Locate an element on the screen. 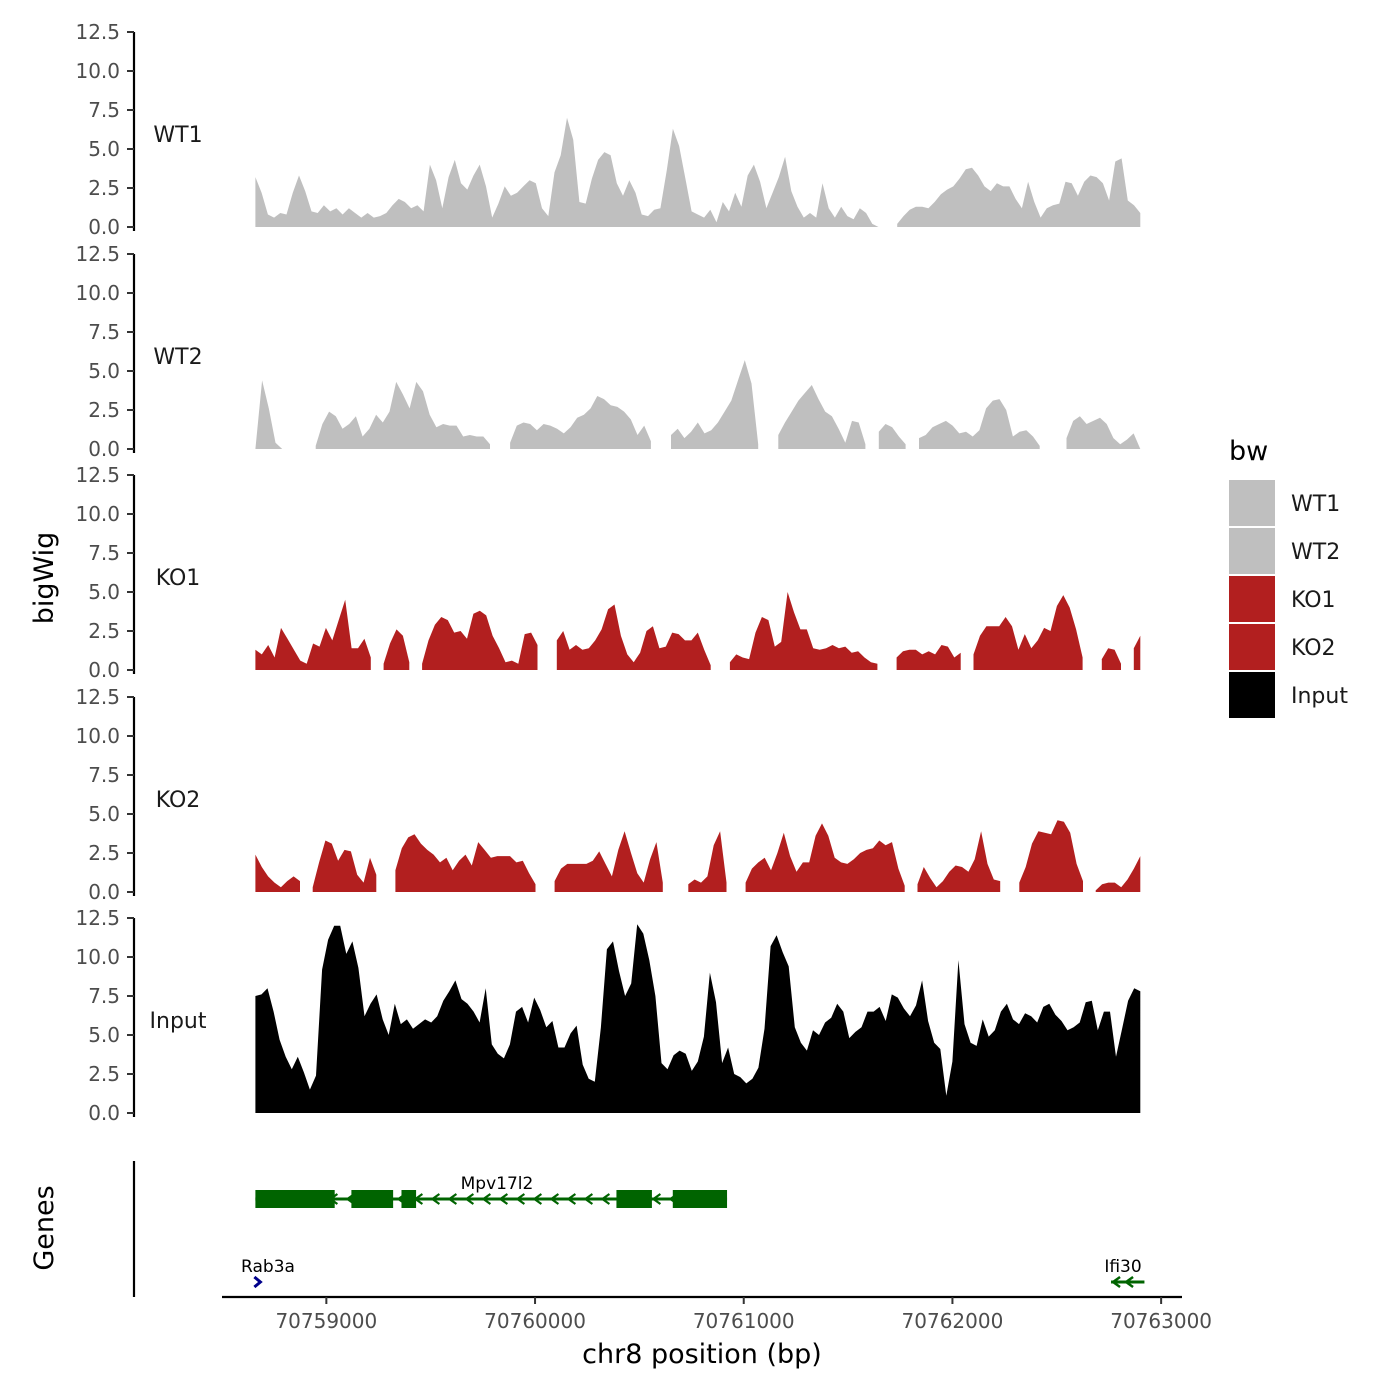 This screenshot has width=1400, height=1400. track-ko2: 0.0 2.5 5.0 7.5 10.0 12.5 KO2 is located at coordinates (608, 794).